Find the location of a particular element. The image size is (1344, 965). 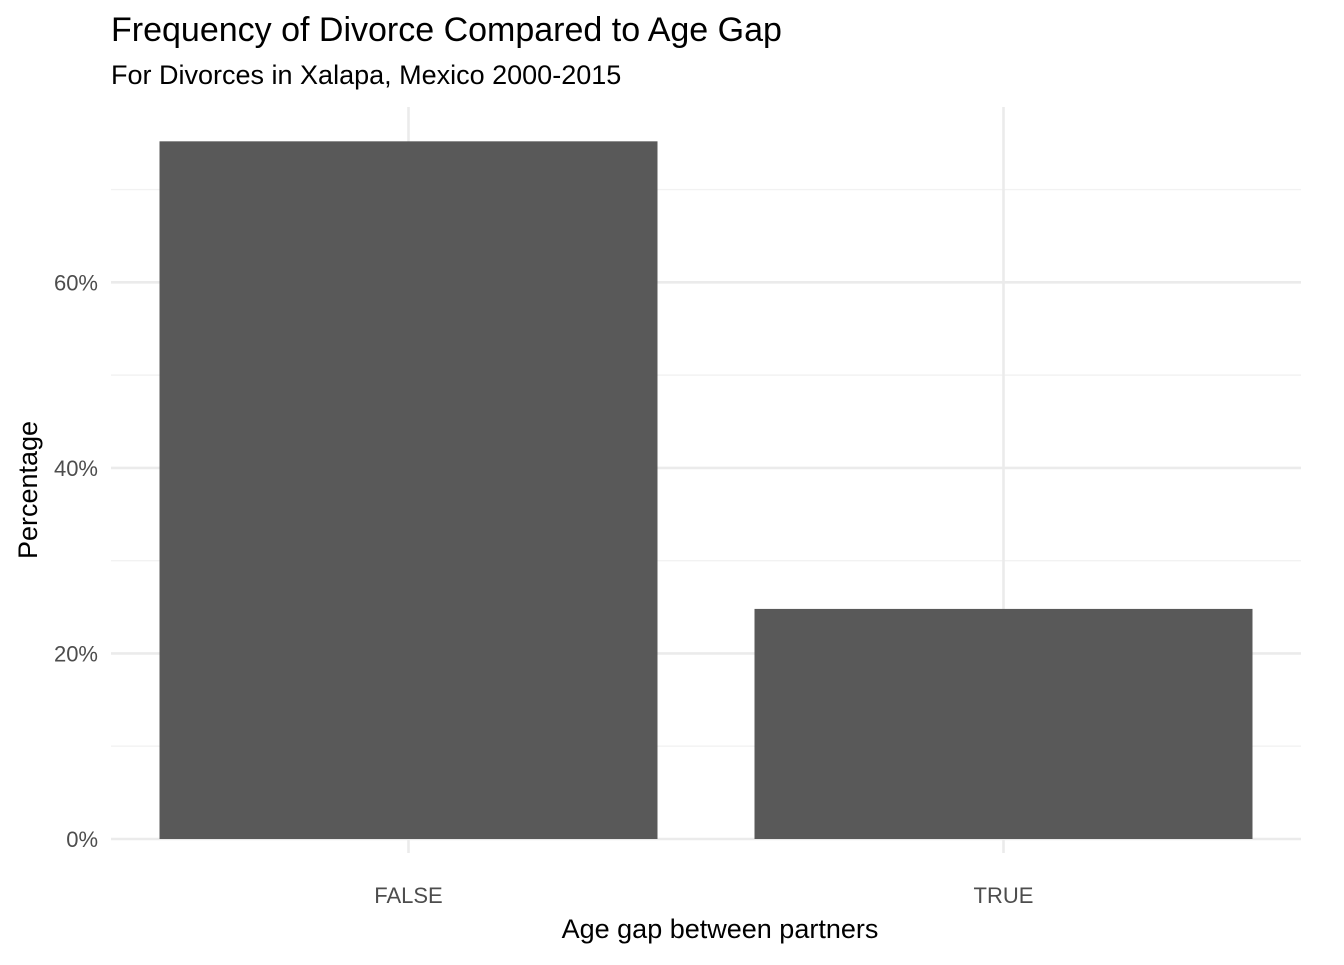

bar-true is located at coordinates (1003, 723).